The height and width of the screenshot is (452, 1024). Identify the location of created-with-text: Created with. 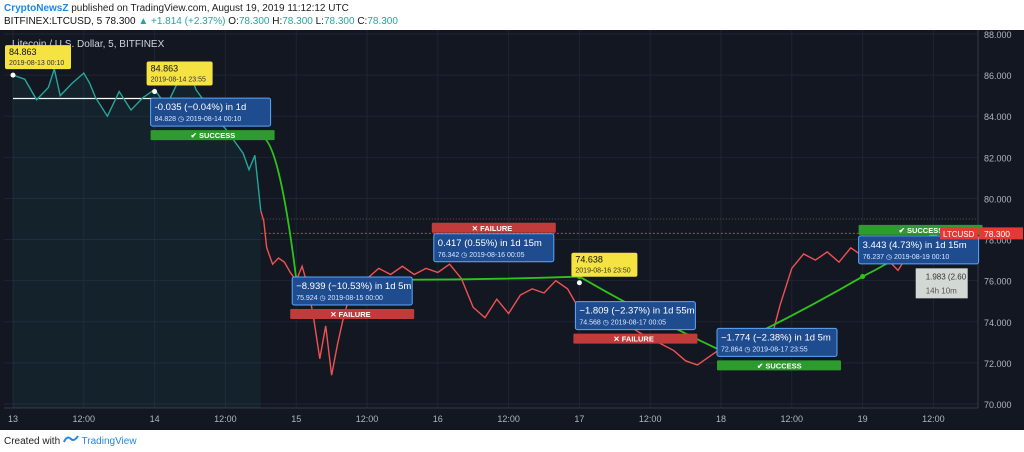
(32, 441).